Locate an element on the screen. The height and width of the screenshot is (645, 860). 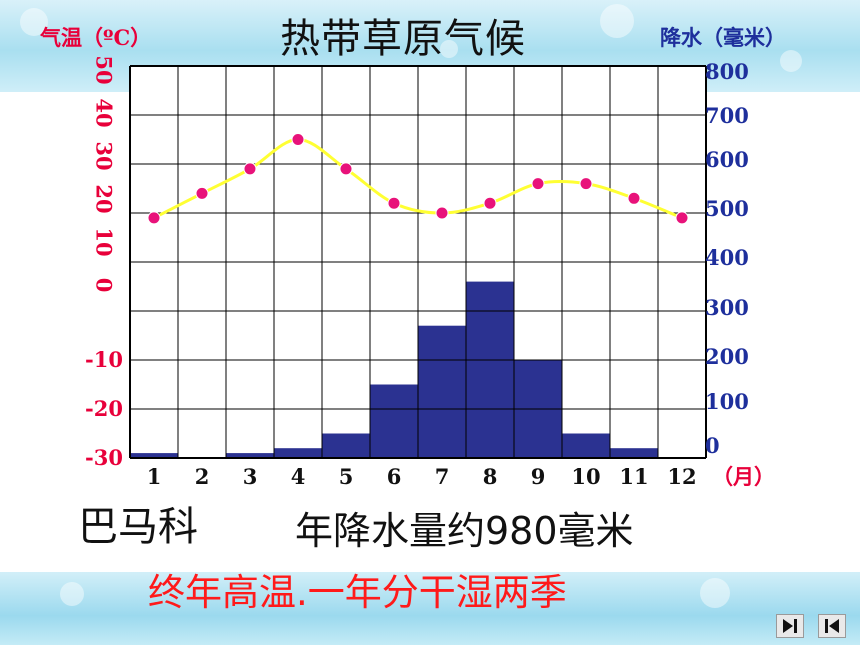
temperature-tick-label: 30 is located at coordinates (104, 155).